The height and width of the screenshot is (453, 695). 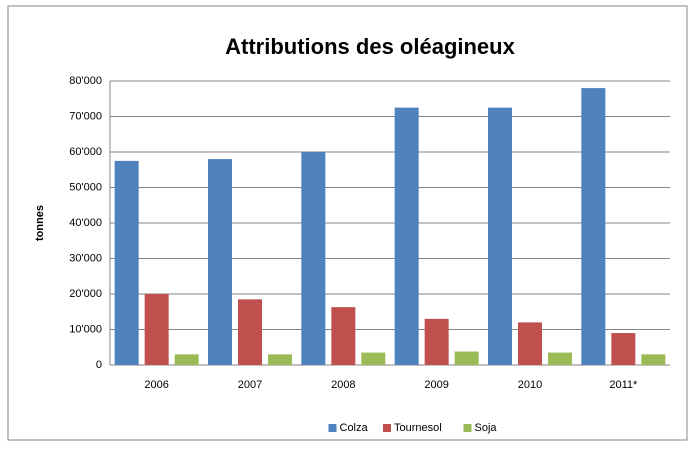 What do you see at coordinates (436, 385) in the screenshot?
I see `x-tick-label: 2009` at bounding box center [436, 385].